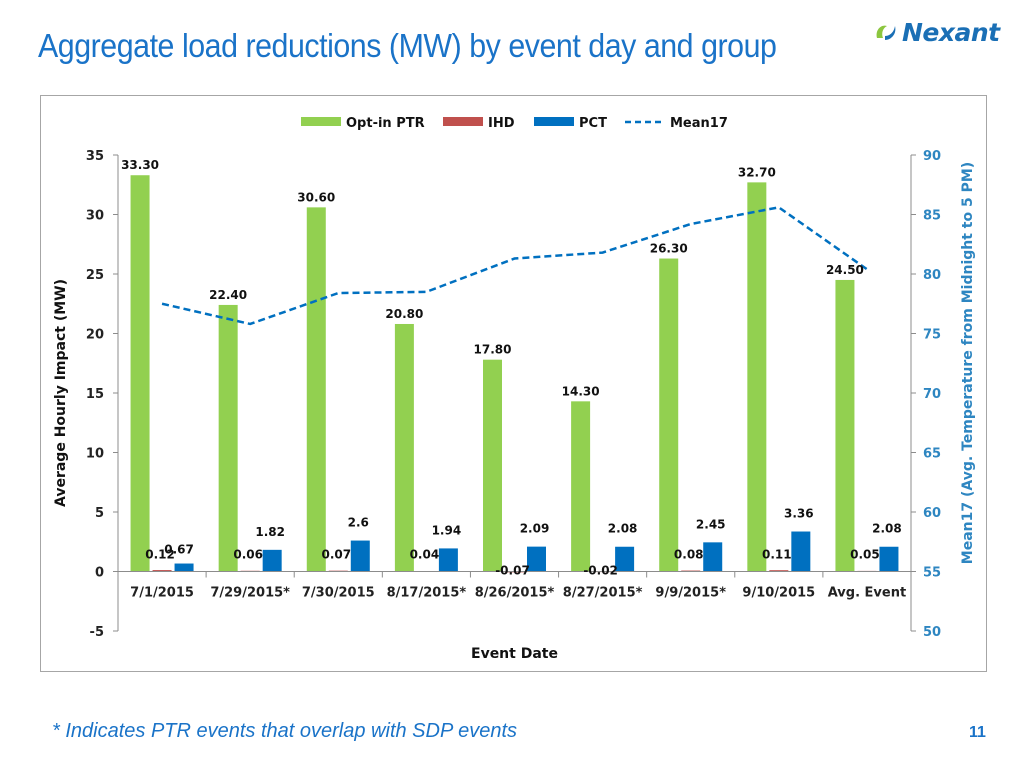  Describe the element at coordinates (515, 593) in the screenshot. I see `x-tick-label: 8/26/2015*` at that location.